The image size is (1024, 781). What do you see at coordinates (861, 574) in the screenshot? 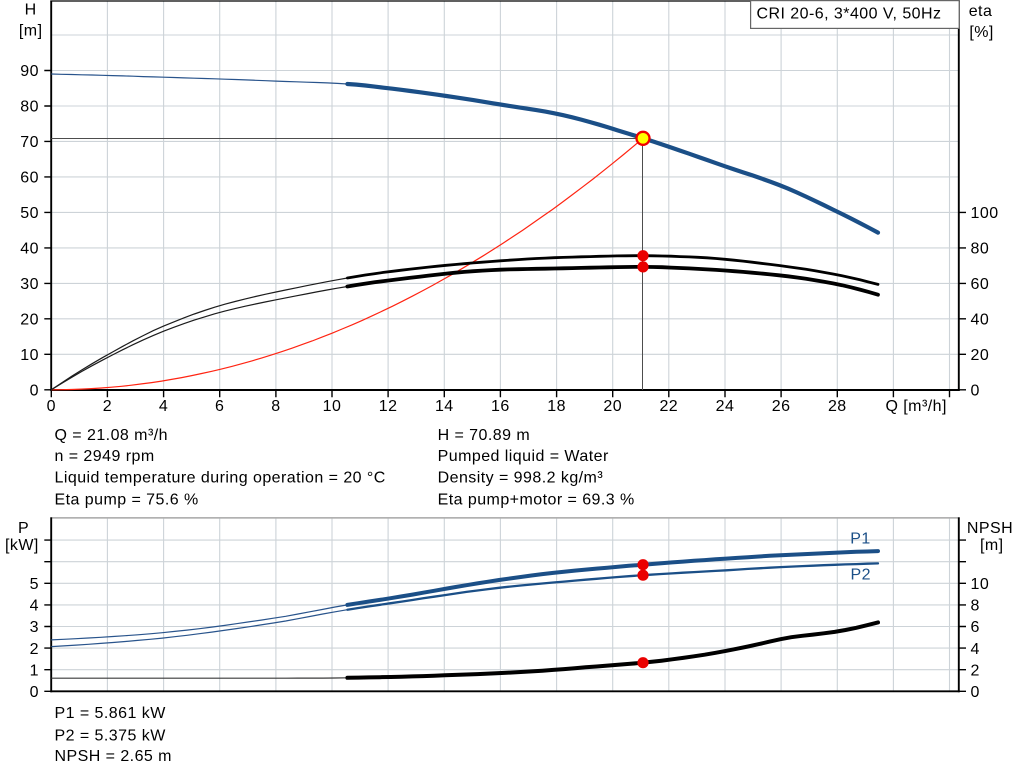
I see `svg-text: P2` at bounding box center [861, 574].